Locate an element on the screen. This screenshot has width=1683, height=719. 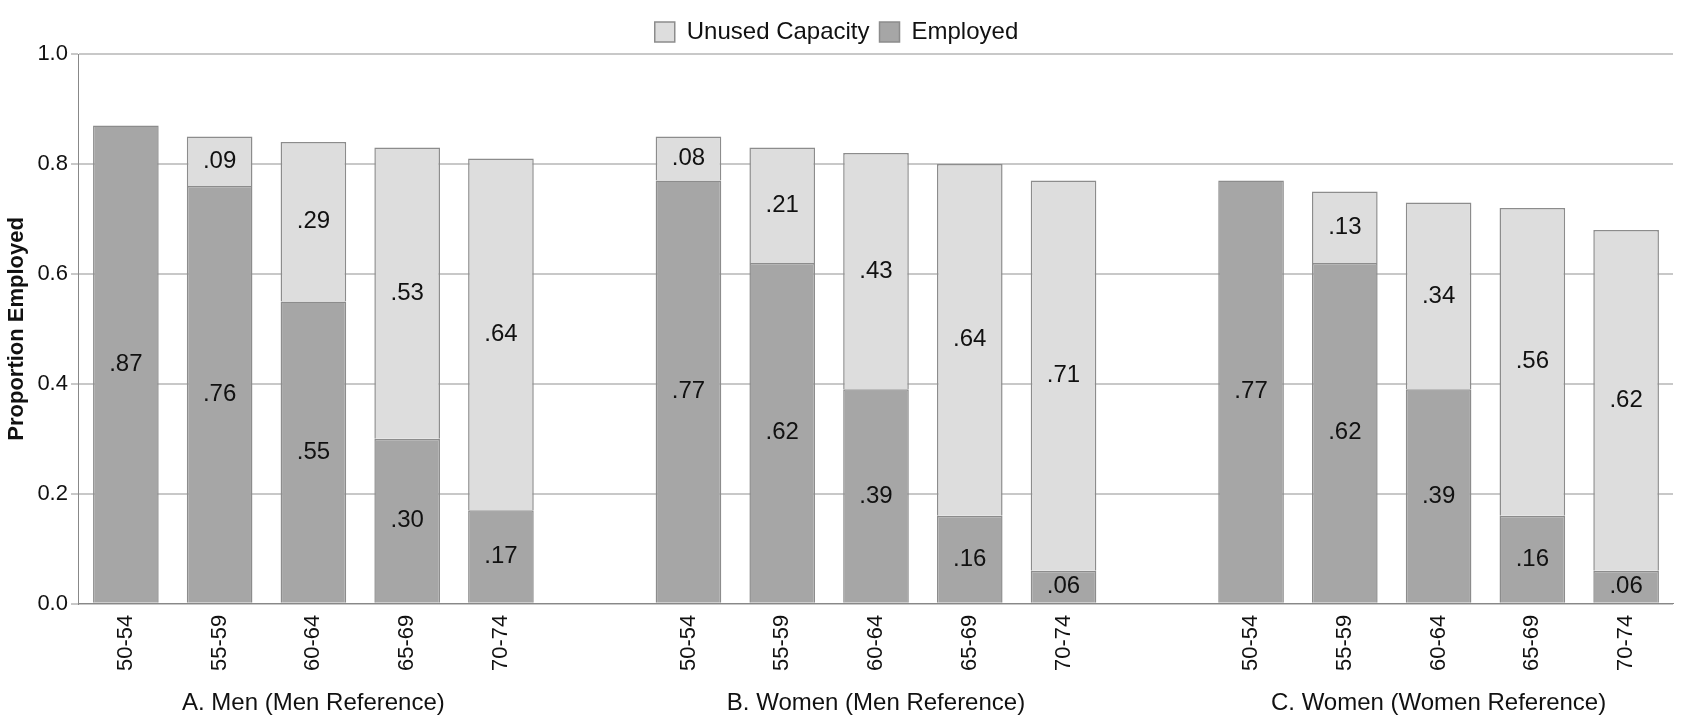
data-label: .29 is located at coordinates (313, 220).